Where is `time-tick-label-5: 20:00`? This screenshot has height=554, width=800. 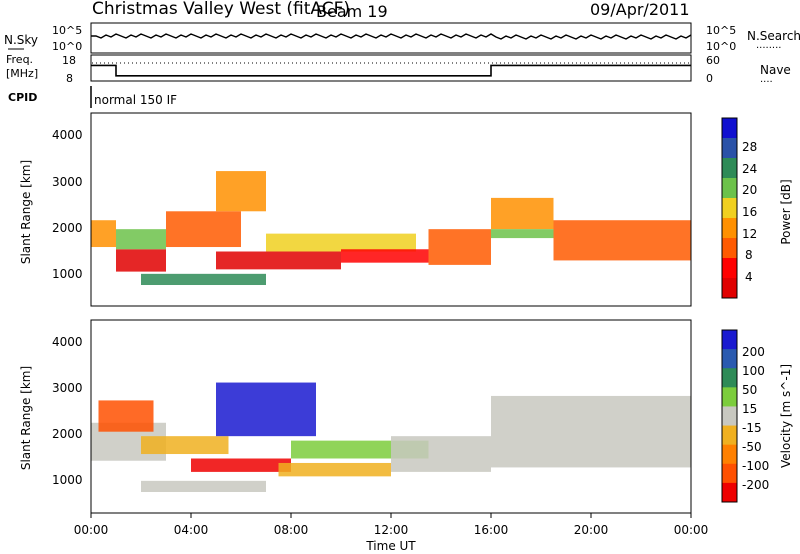
time-tick-label-5: 20:00 is located at coordinates (591, 530).